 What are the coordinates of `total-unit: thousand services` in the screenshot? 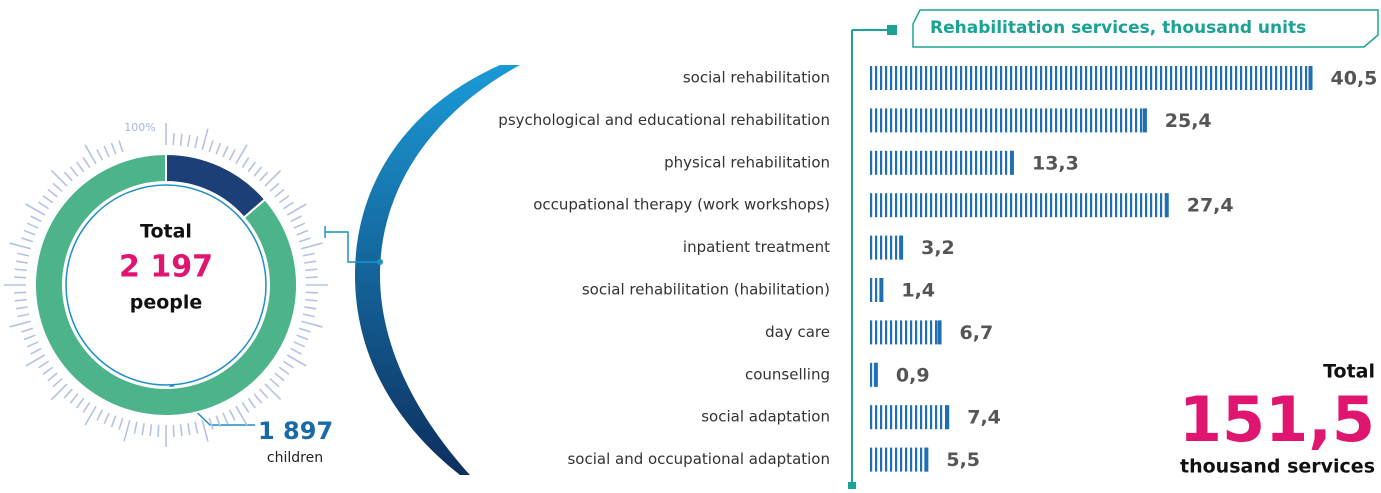 It's located at (1277, 467).